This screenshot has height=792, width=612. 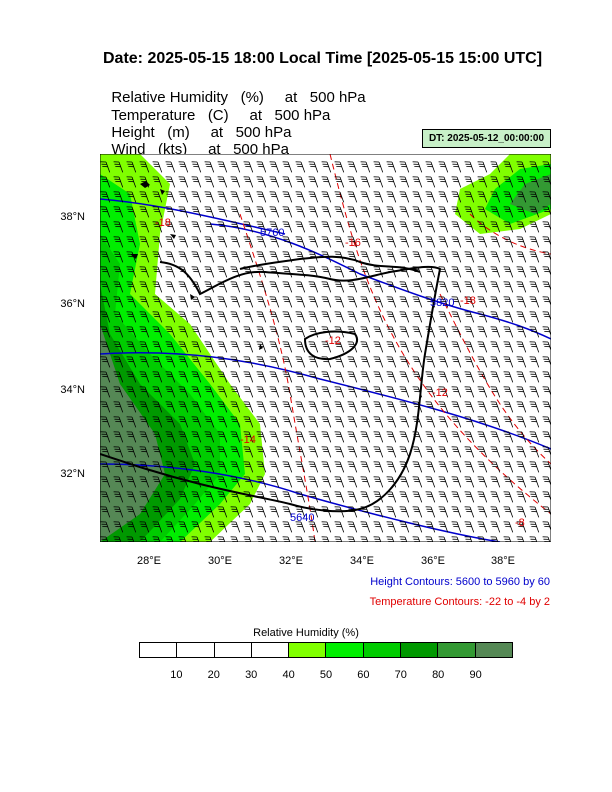 I want to click on temp-contour-label: -8, so click(x=520, y=523).